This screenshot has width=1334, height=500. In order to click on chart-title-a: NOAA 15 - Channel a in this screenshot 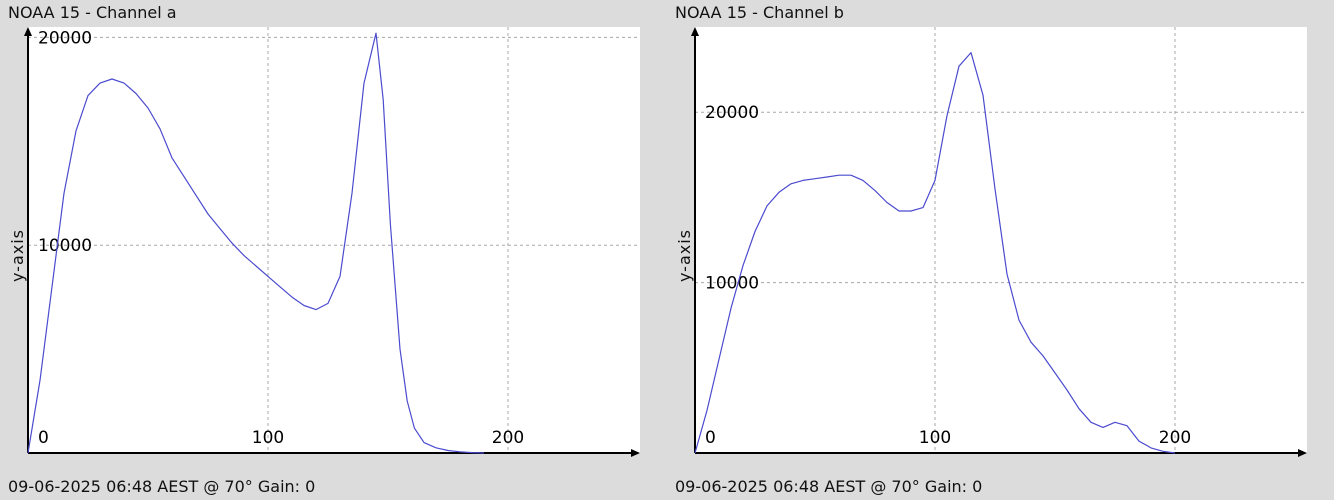, I will do `click(92, 12)`.